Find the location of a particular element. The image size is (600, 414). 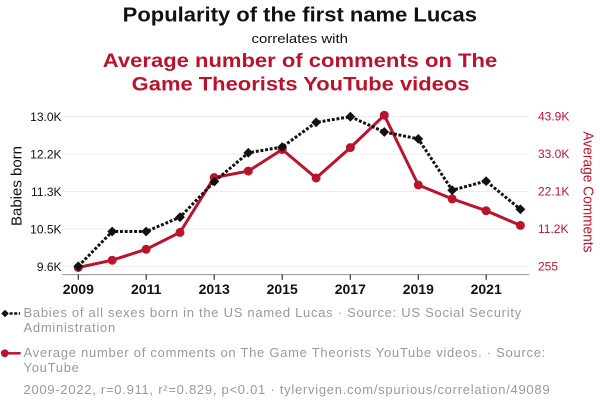

svg-text: correlates with is located at coordinates (300, 38).